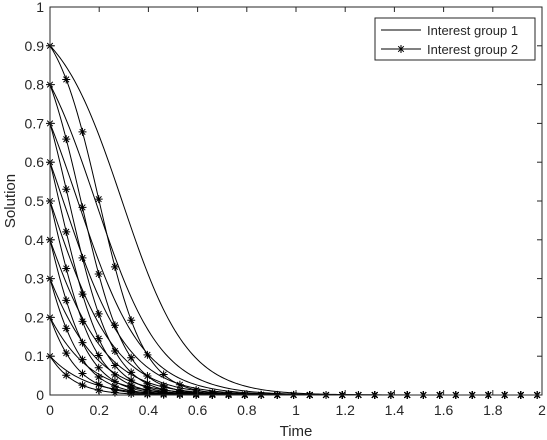  I want to click on y-tick-label: 0.9, so click(35, 46).